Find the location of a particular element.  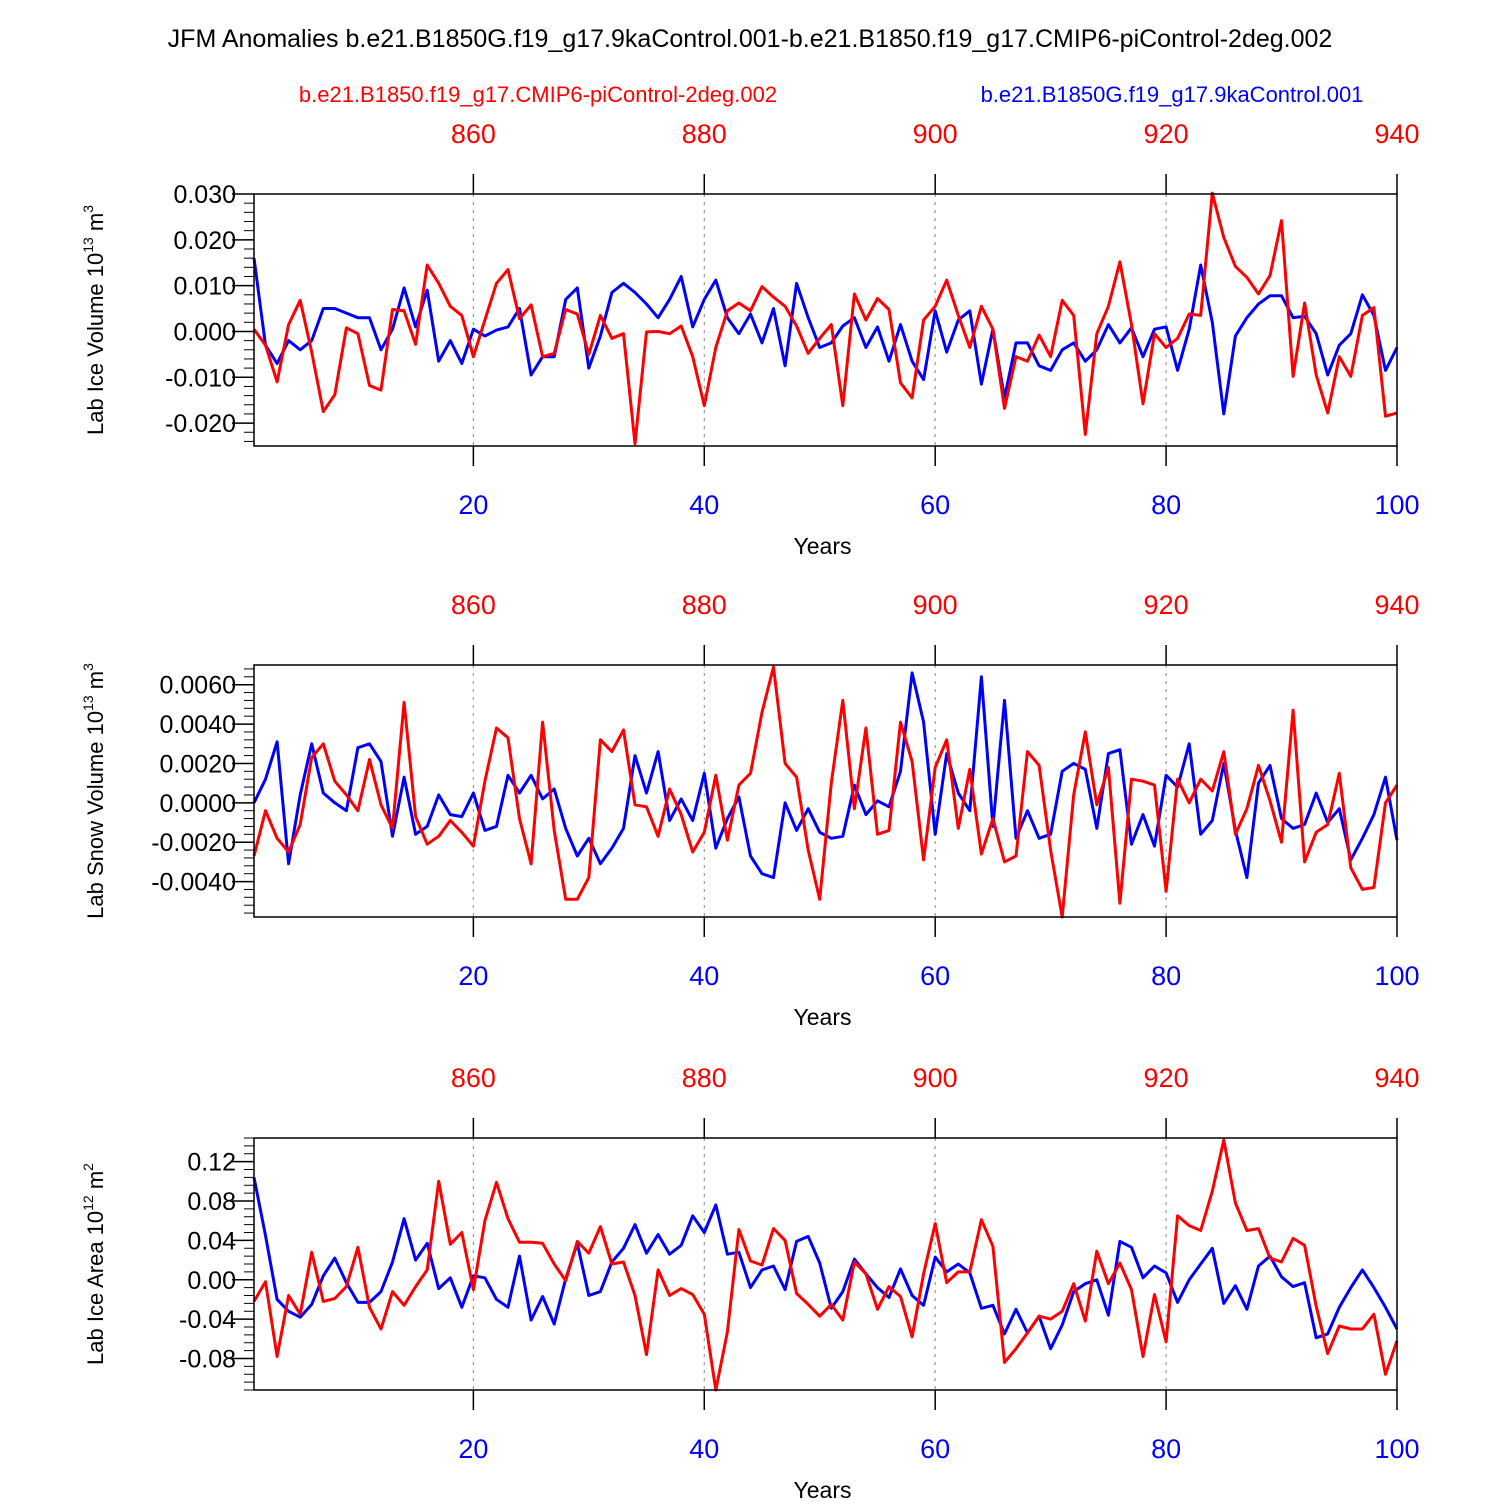

ice-area-series-blue is located at coordinates (825, 1264).